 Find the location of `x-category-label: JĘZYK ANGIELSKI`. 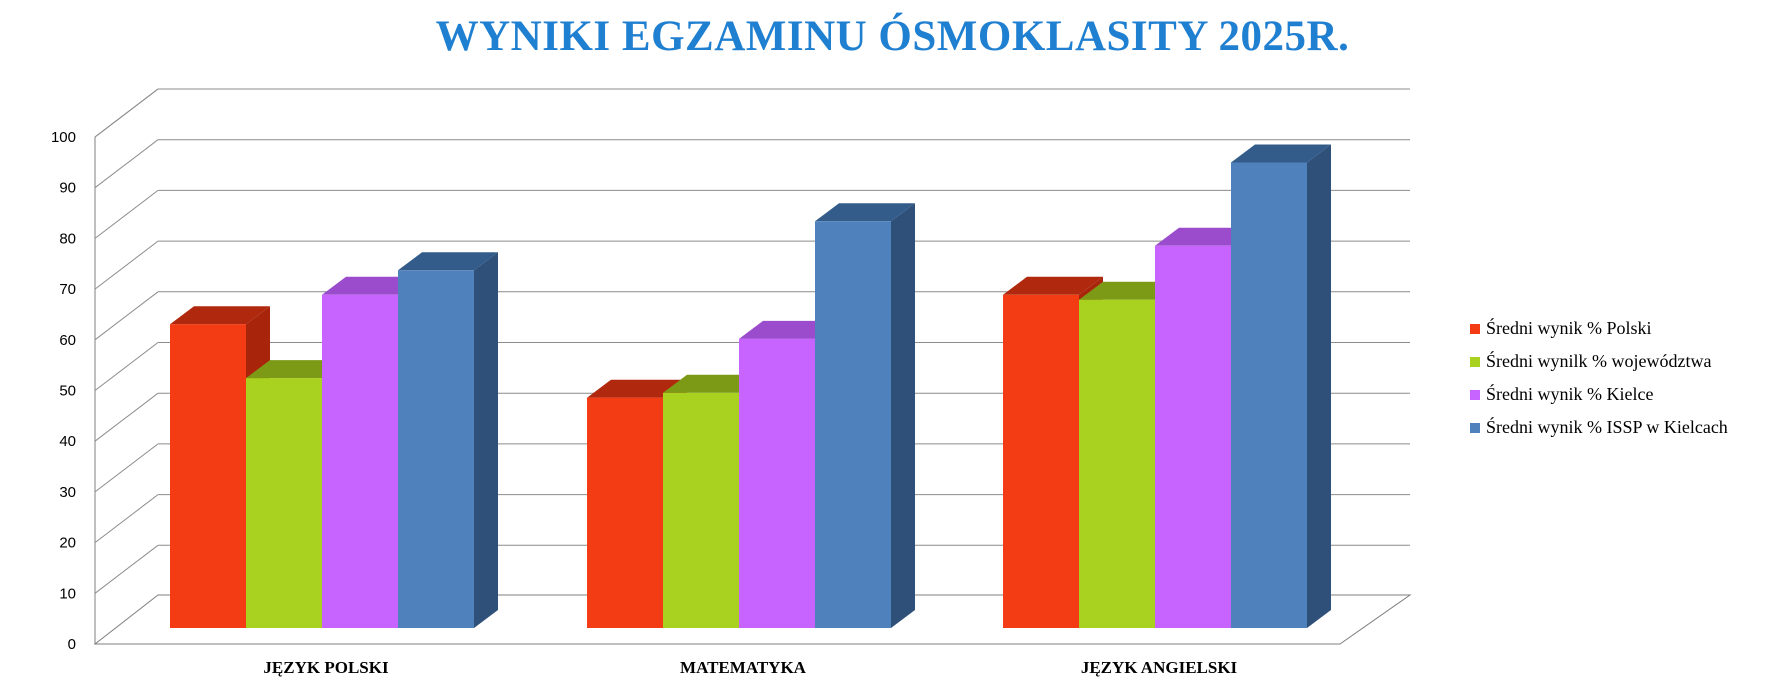

x-category-label: JĘZYK ANGIELSKI is located at coordinates (1159, 667).